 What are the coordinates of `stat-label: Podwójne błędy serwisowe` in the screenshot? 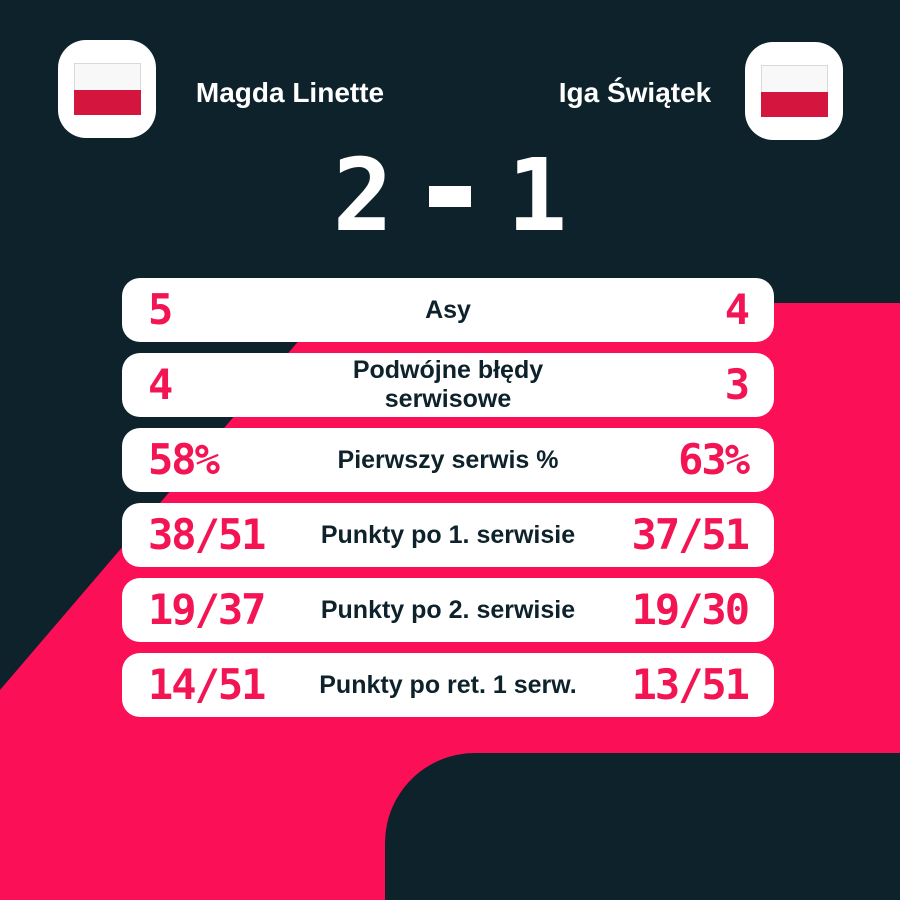 It's located at (448, 384).